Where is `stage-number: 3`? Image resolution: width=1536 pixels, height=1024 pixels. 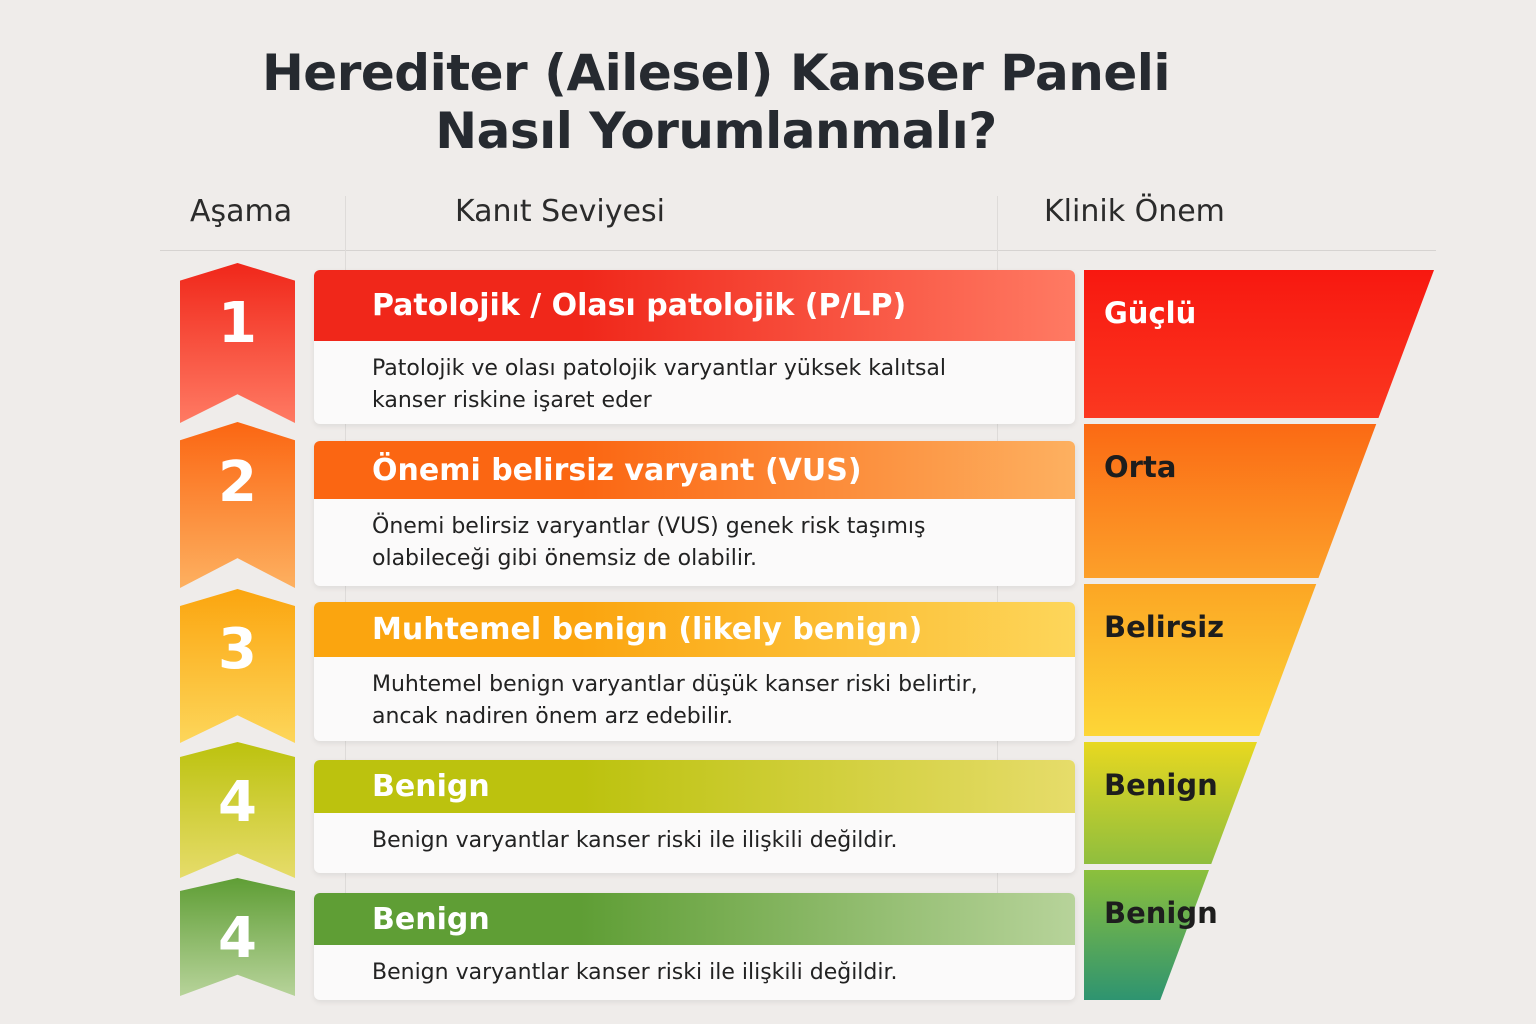 stage-number: 3 is located at coordinates (237, 649).